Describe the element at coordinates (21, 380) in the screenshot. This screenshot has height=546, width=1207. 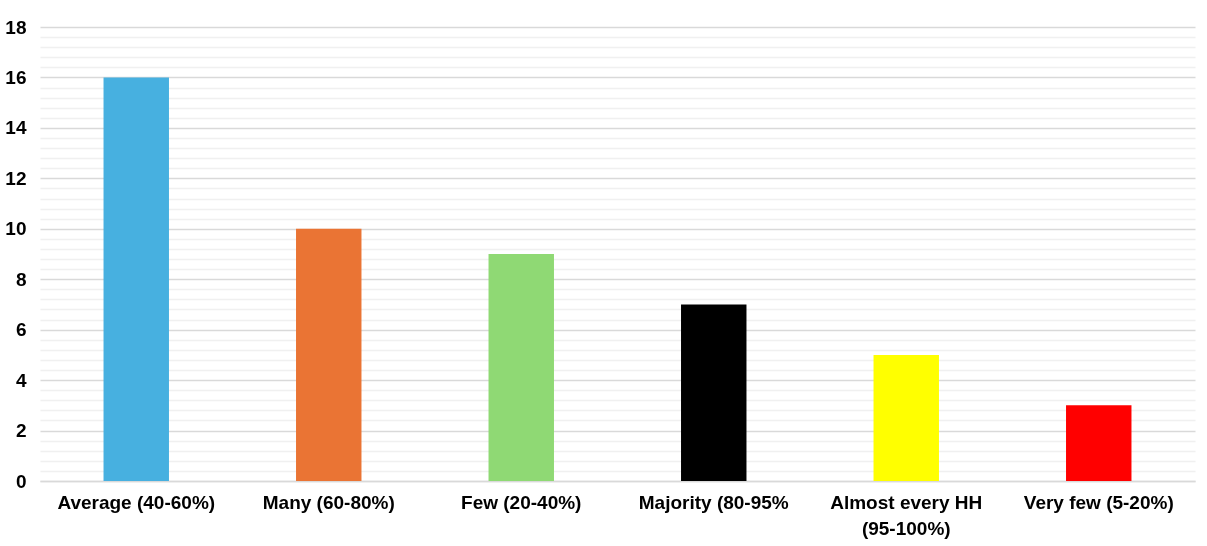
I see `y-tick-label: 4` at that location.